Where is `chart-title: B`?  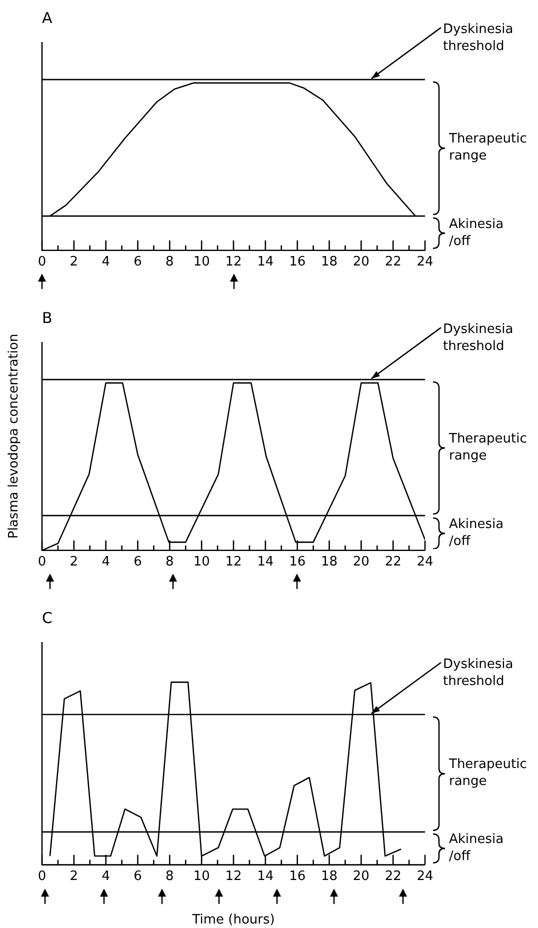
chart-title: B is located at coordinates (47, 317).